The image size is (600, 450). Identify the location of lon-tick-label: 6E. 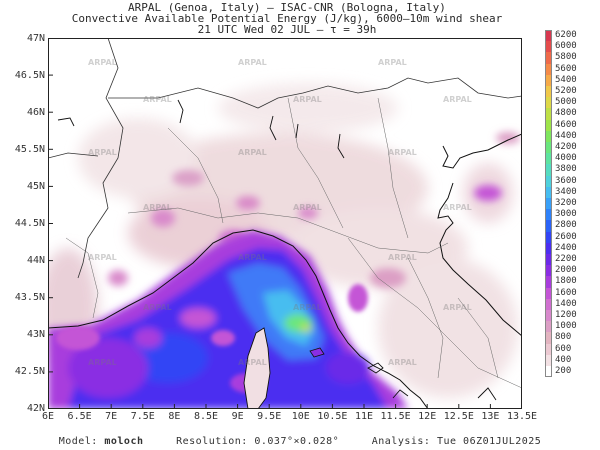
(48, 416).